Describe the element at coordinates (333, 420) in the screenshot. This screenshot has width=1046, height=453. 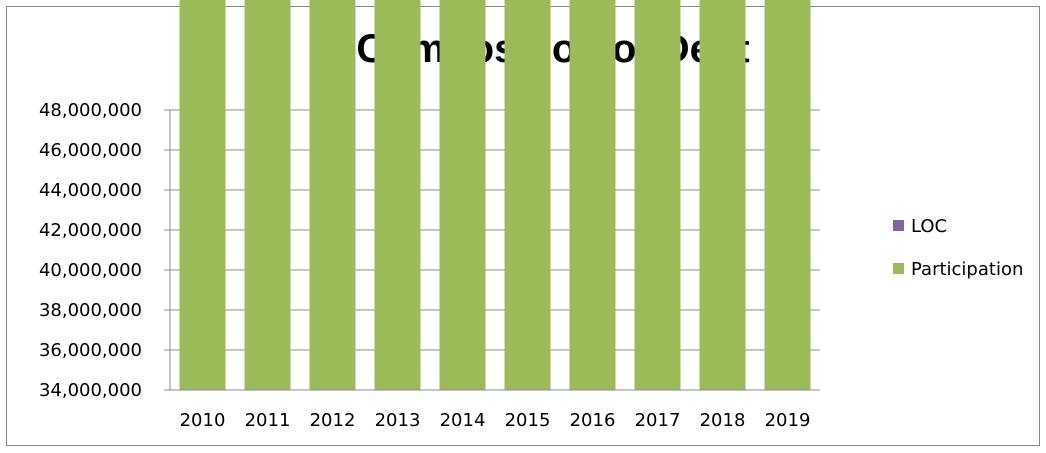
I see `x-tick-label: 2012` at that location.